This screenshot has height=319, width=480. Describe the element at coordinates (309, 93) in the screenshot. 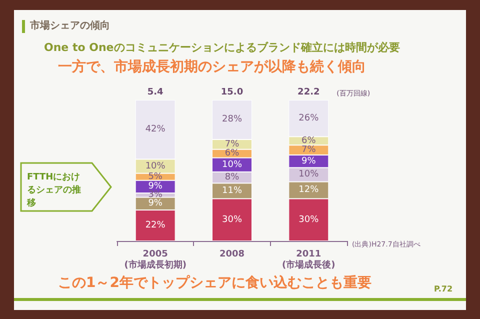

I see `annotation: 22.2` at that location.